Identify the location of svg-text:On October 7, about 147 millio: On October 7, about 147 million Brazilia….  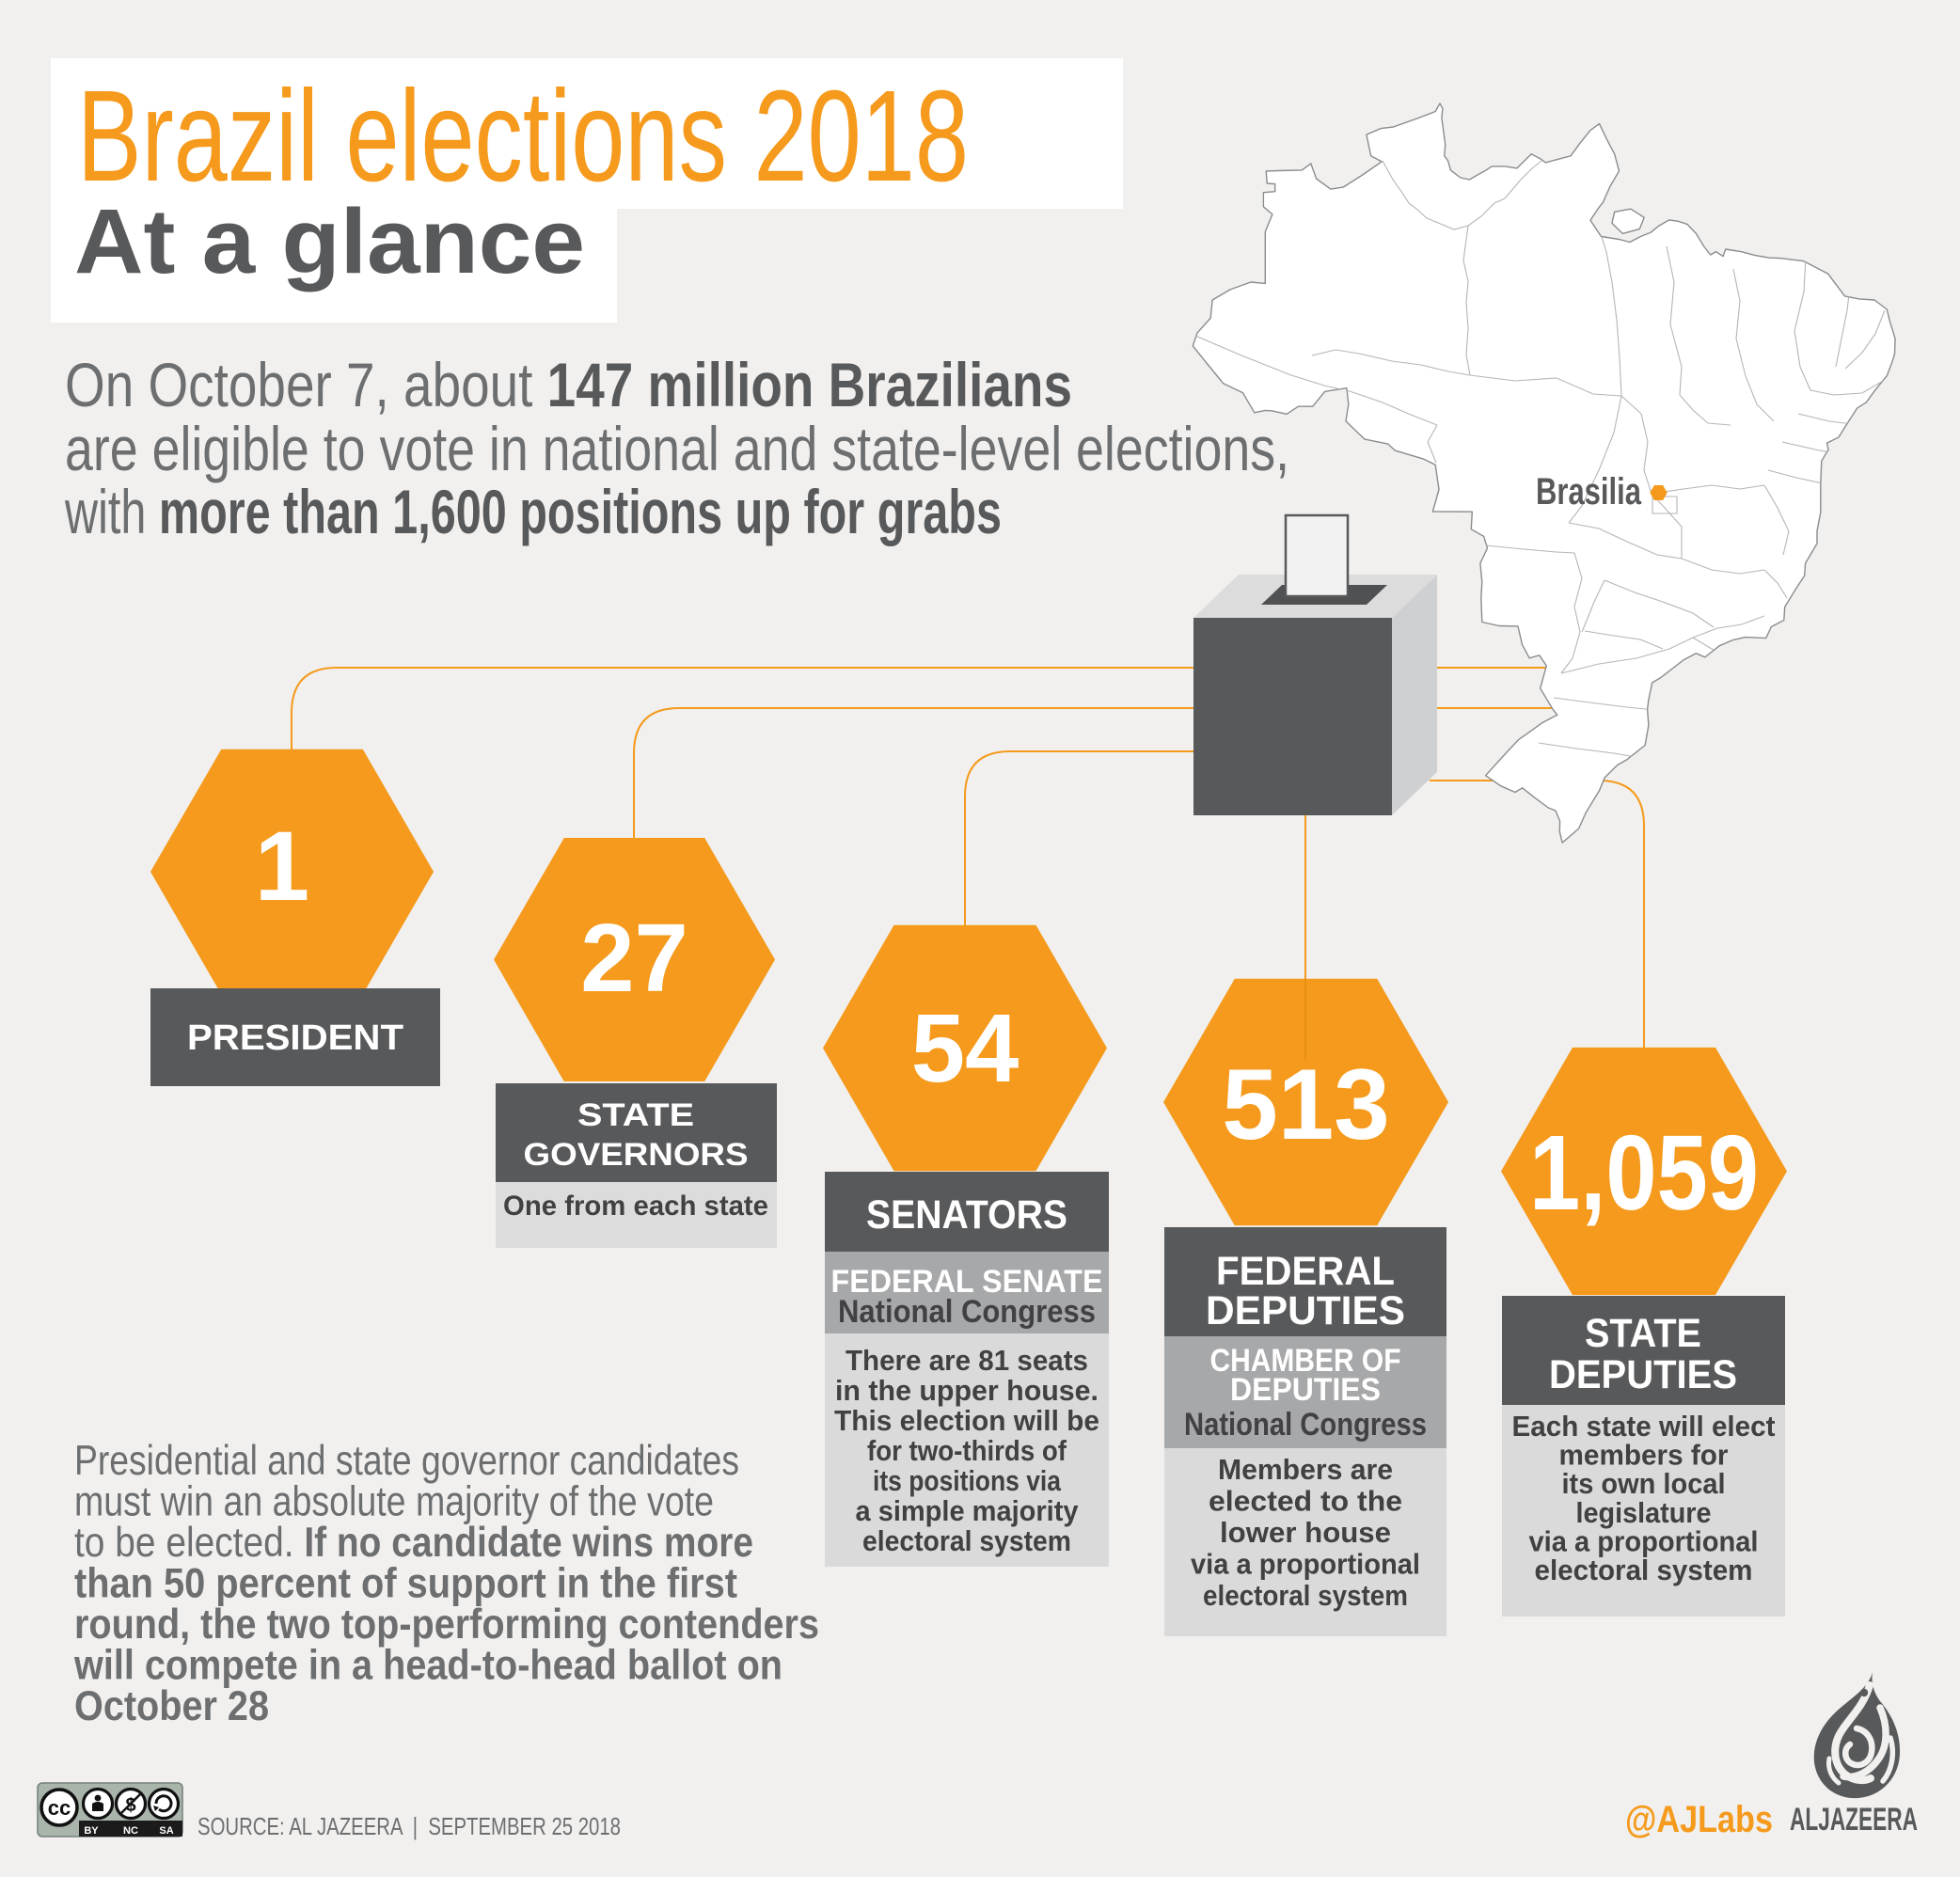
(568, 384).